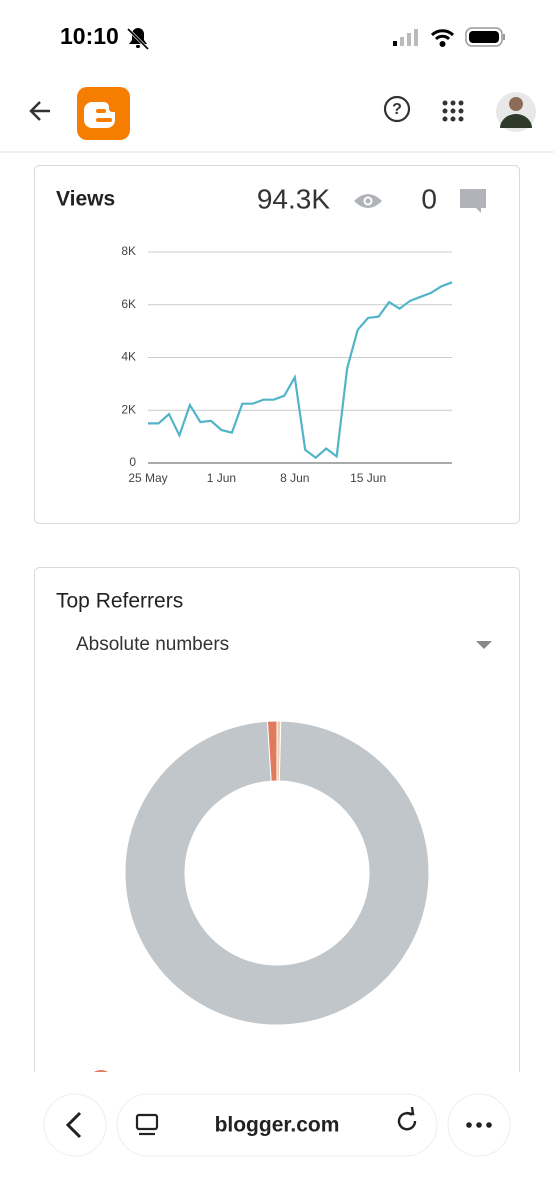  What do you see at coordinates (429, 198) in the screenshot?
I see `comments-total: 0` at bounding box center [429, 198].